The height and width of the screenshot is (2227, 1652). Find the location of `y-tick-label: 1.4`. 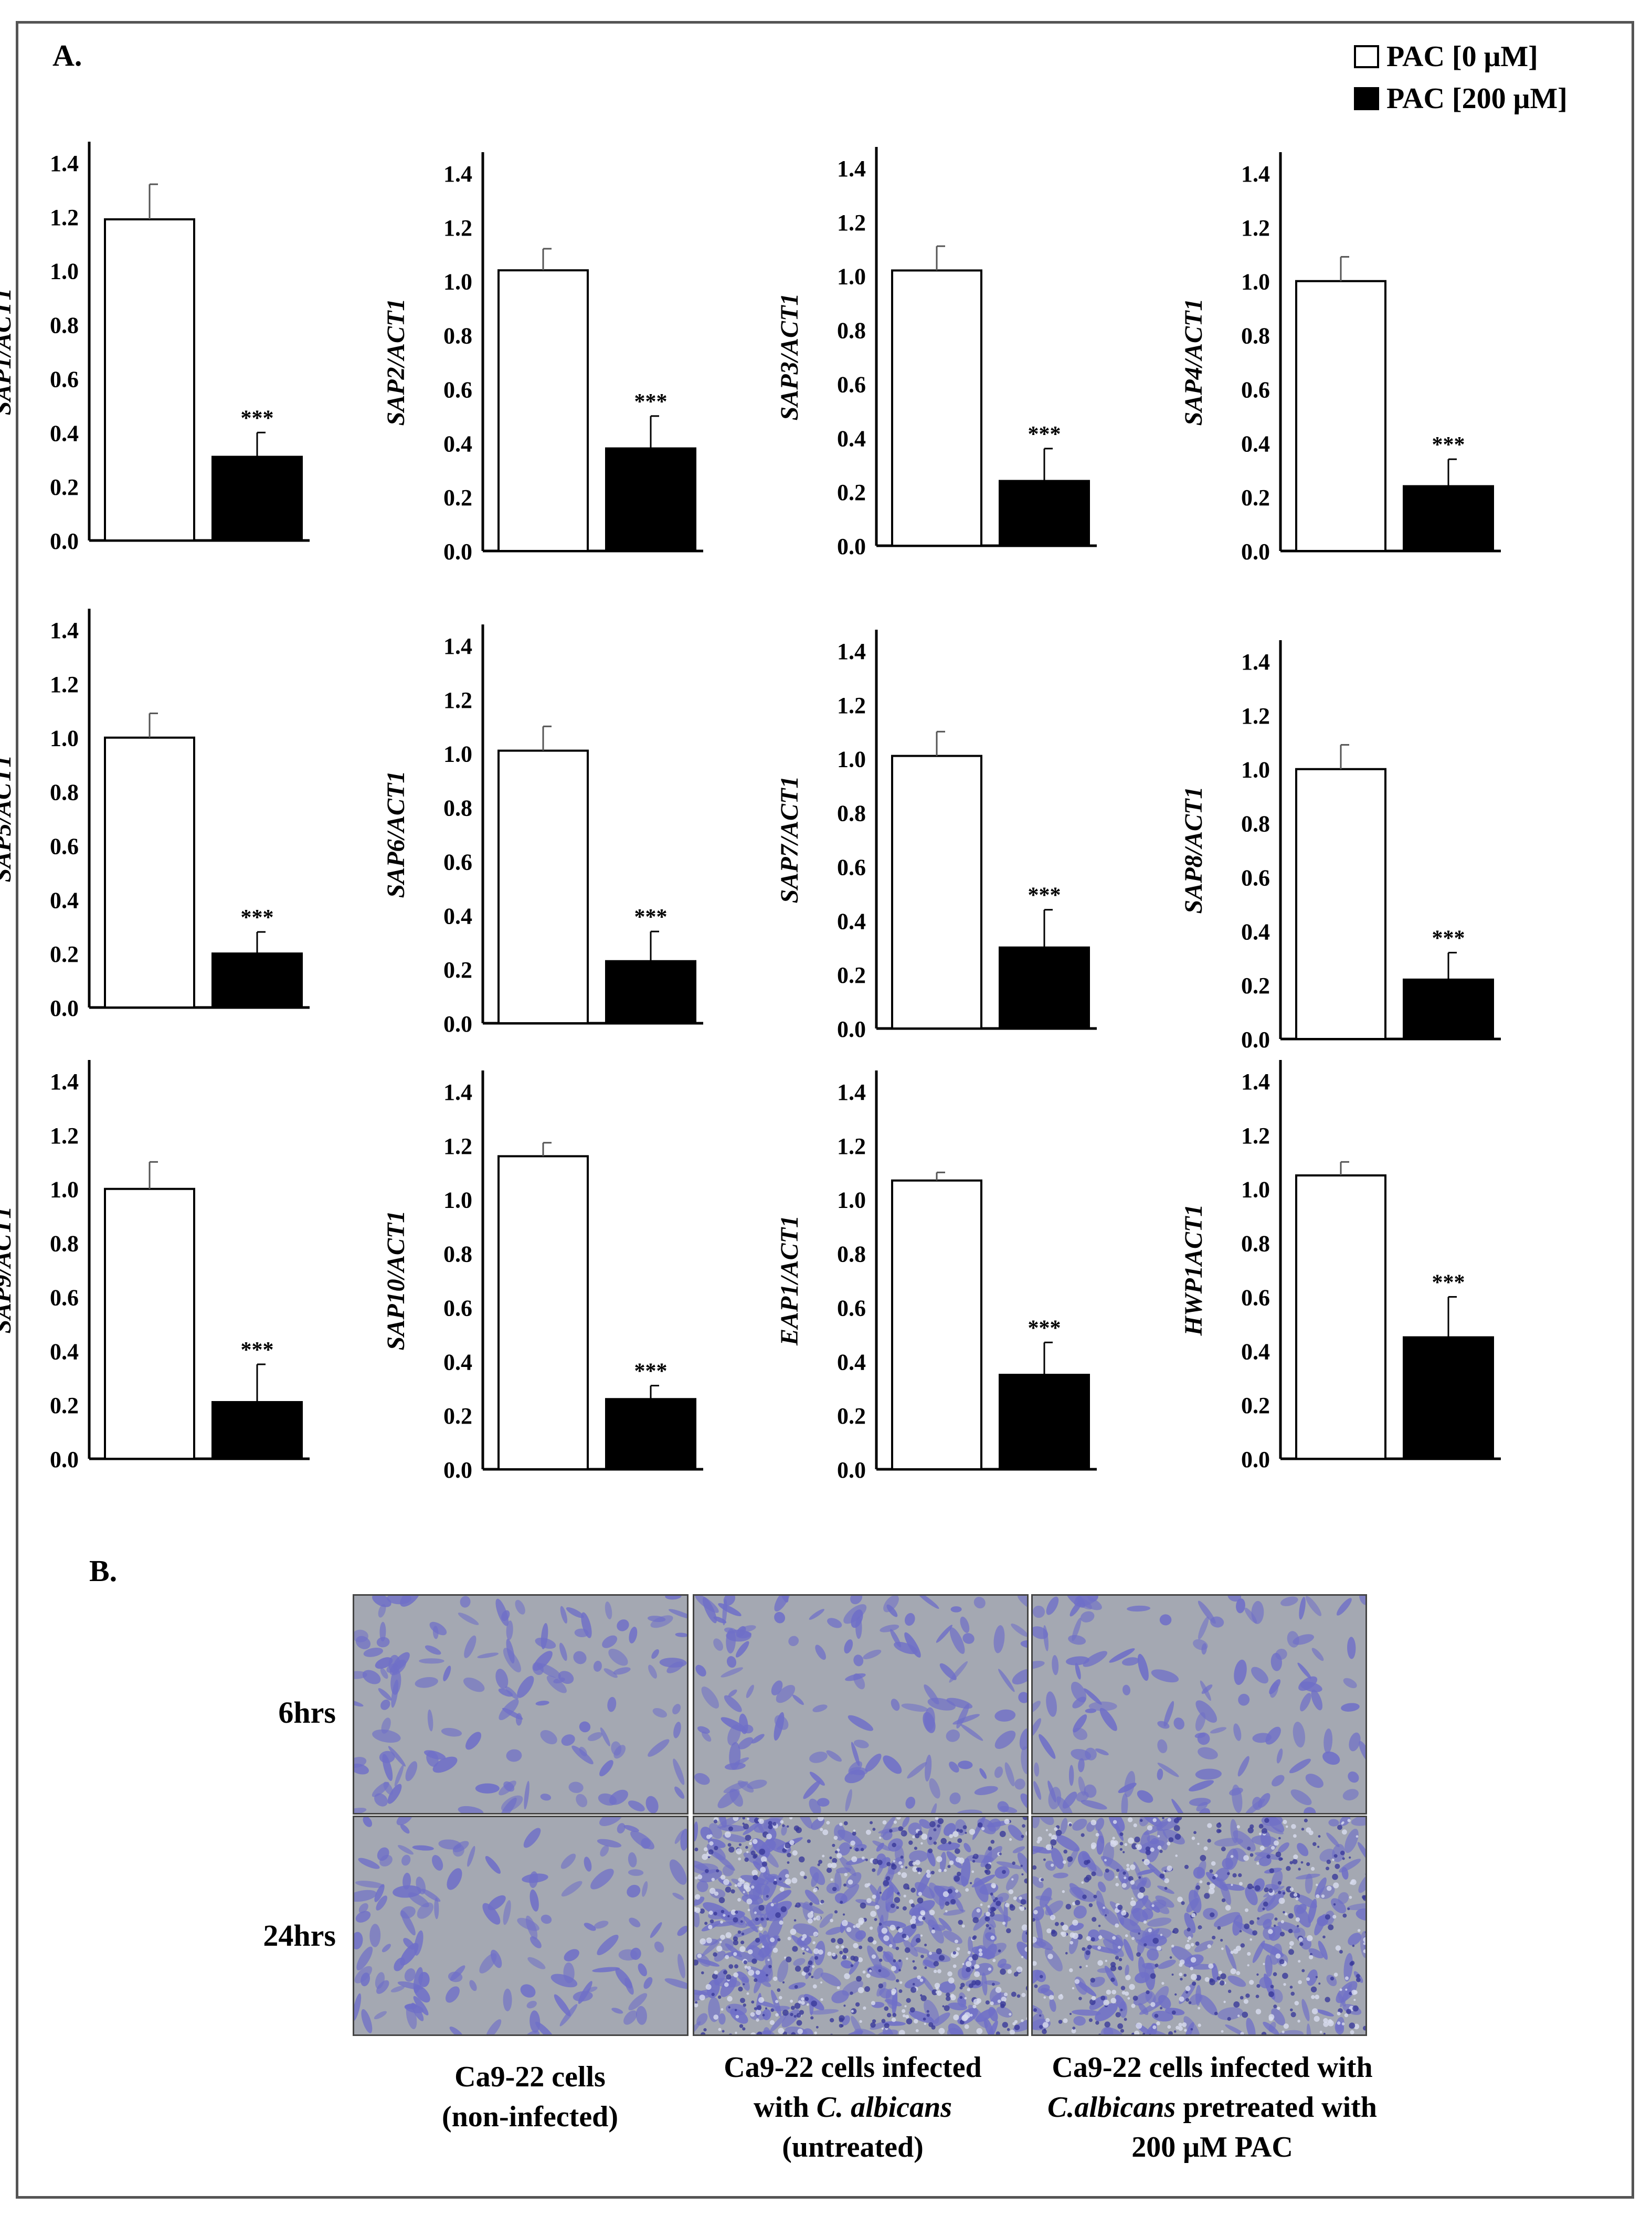

y-tick-label: 1.4 is located at coordinates (1255, 662).